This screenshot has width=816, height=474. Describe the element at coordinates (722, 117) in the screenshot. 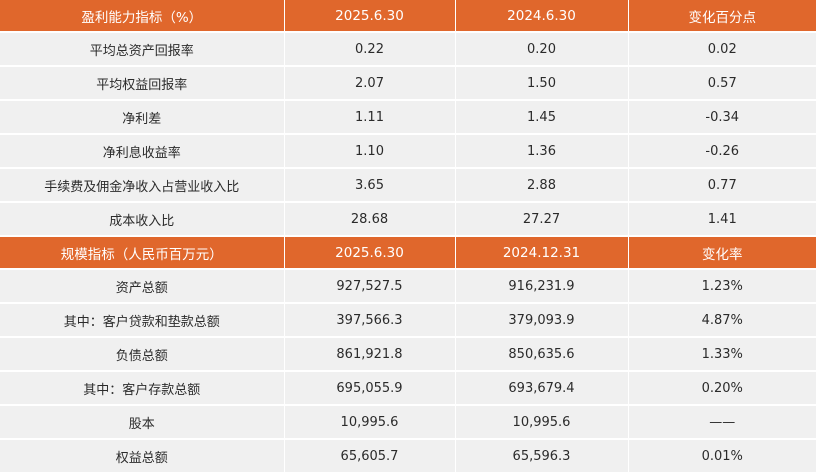

I see `cell-change: -0.34` at that location.